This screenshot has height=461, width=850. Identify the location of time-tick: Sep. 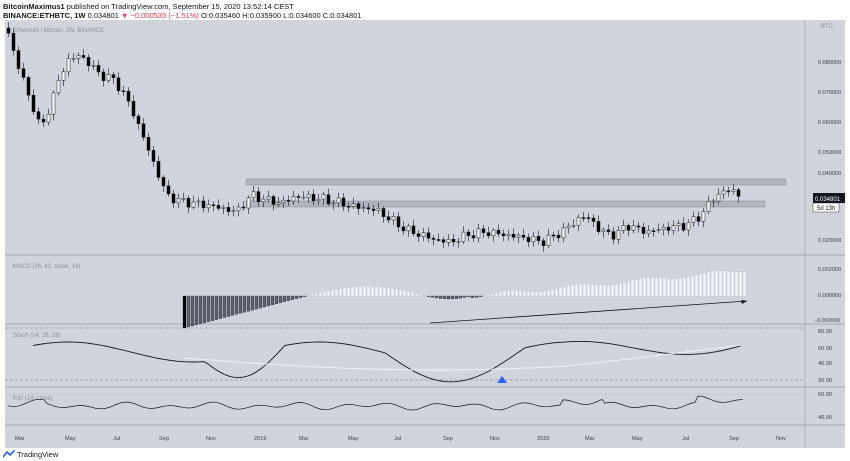
(164, 439).